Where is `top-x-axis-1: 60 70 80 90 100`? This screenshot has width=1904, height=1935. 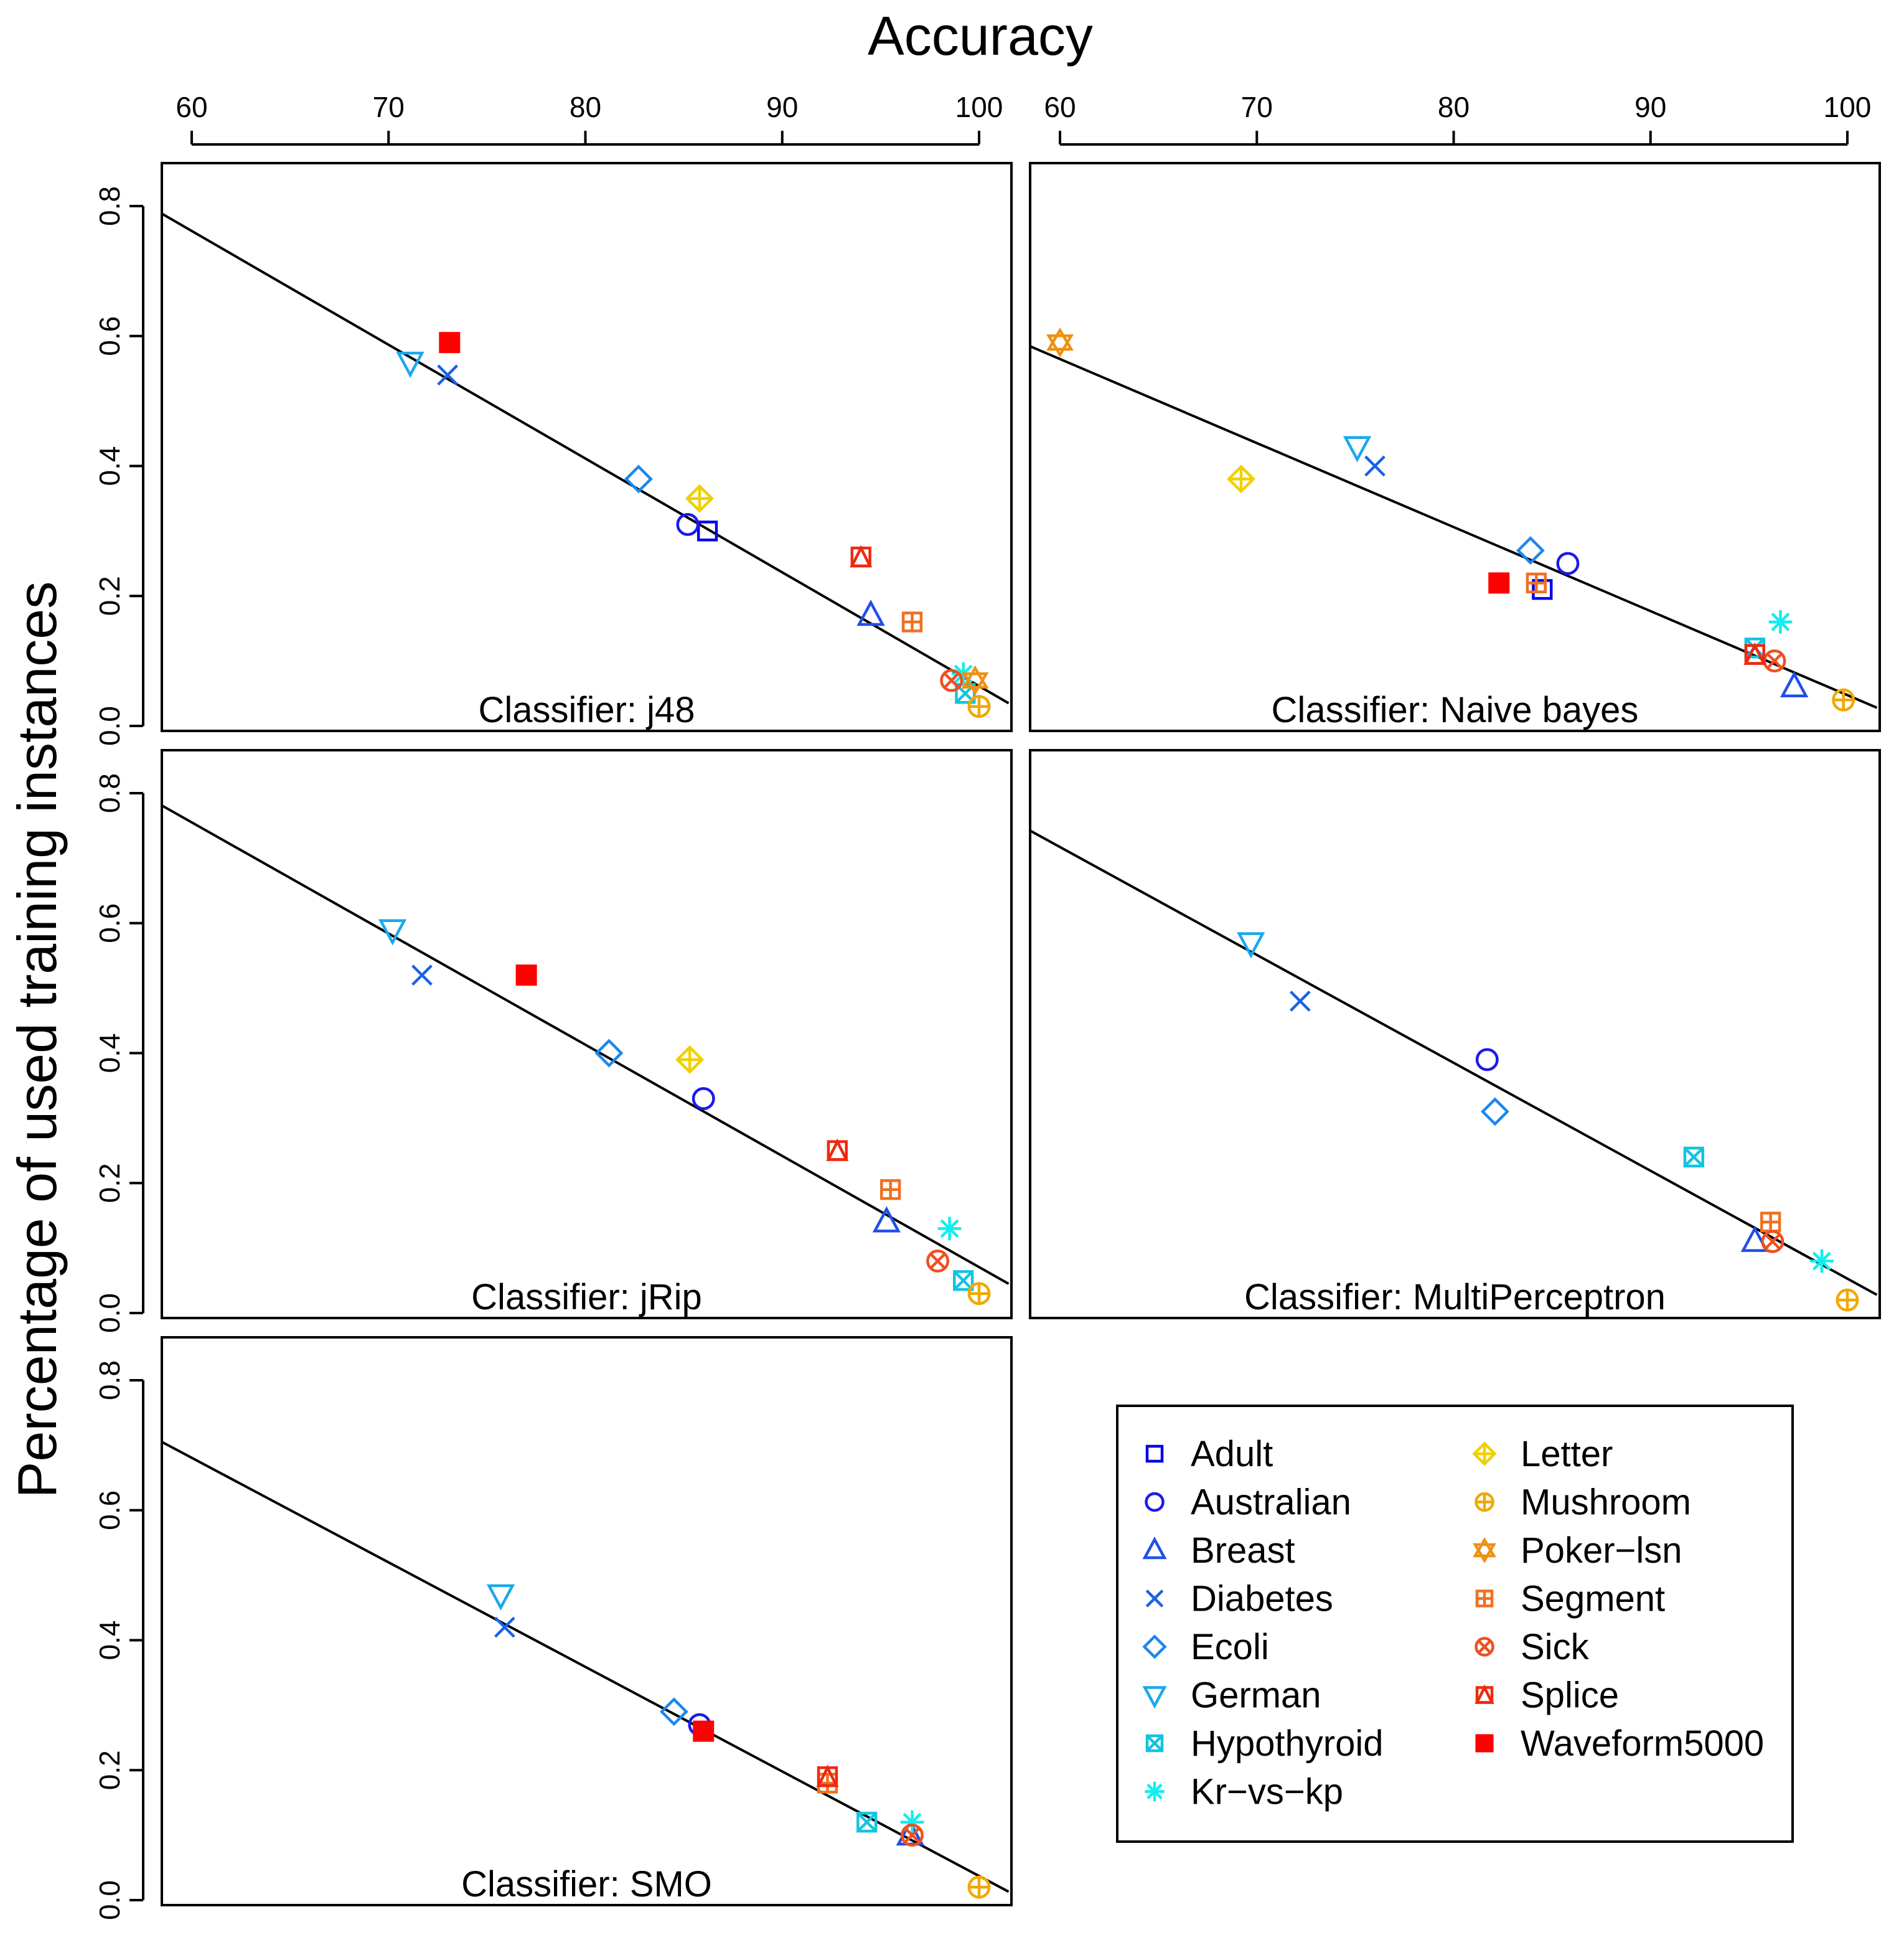
top-x-axis-1: 60 70 80 90 100 is located at coordinates (589, 119).